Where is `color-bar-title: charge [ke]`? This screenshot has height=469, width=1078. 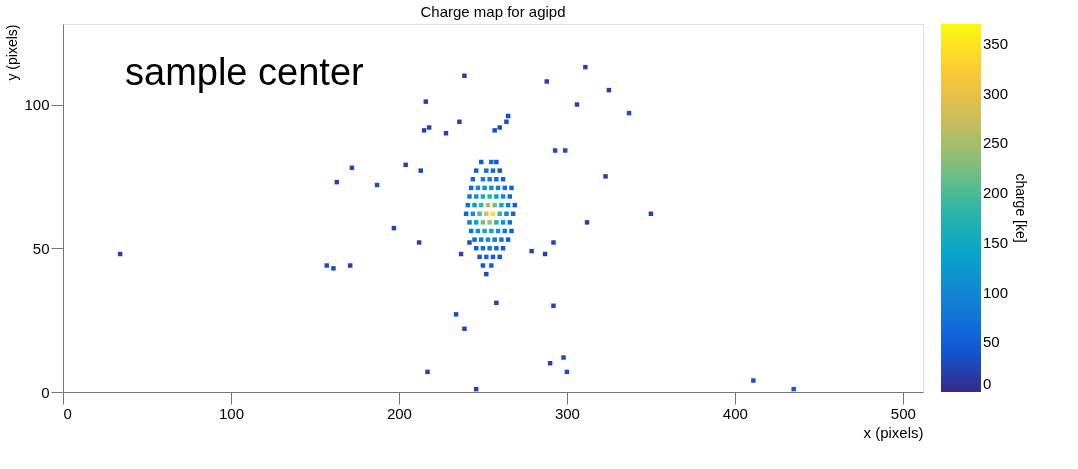 color-bar-title: charge [ke] is located at coordinates (1021, 208).